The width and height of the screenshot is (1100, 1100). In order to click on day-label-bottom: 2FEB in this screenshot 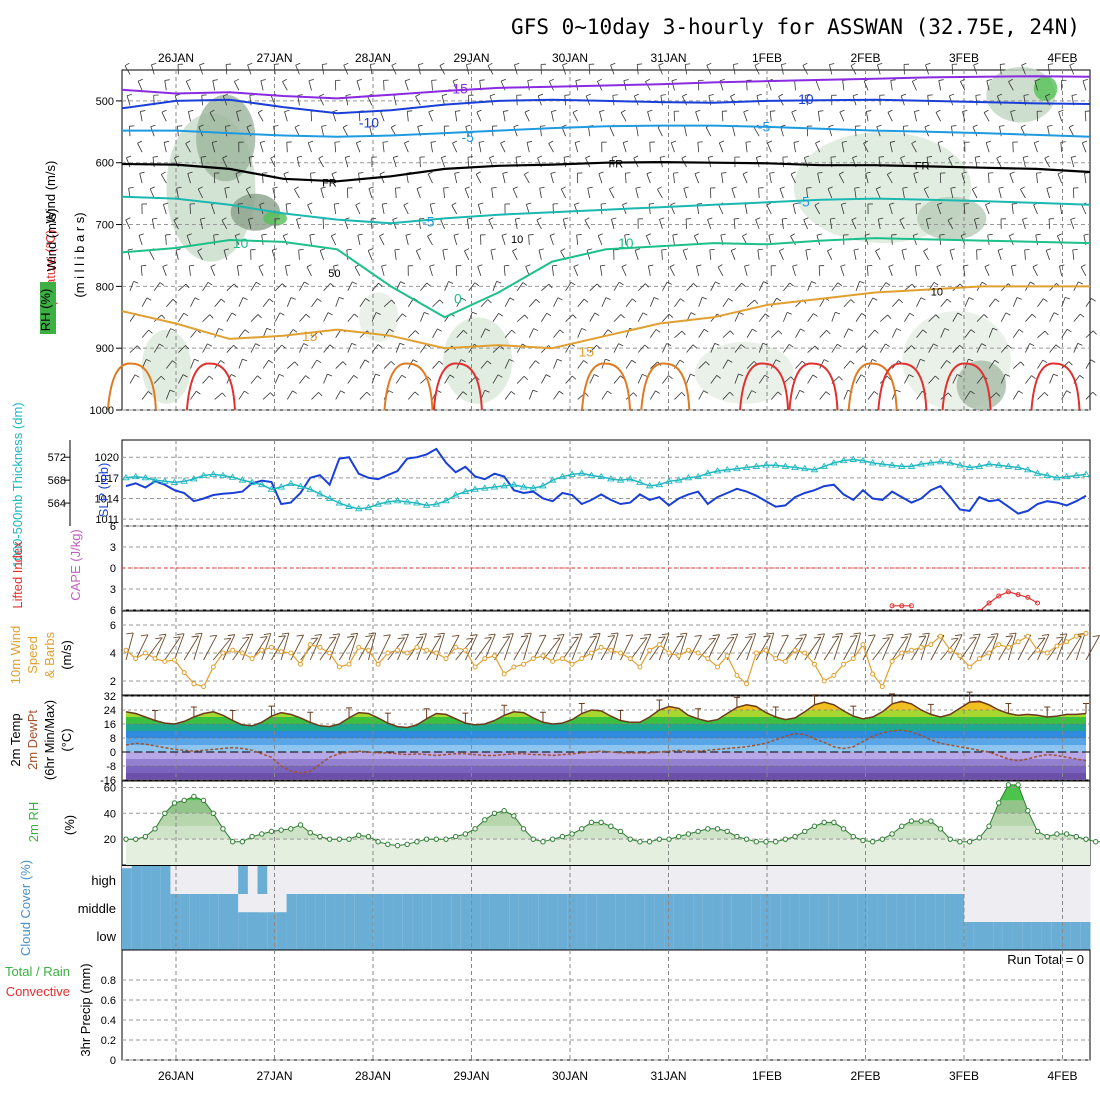, I will do `click(865, 1076)`.